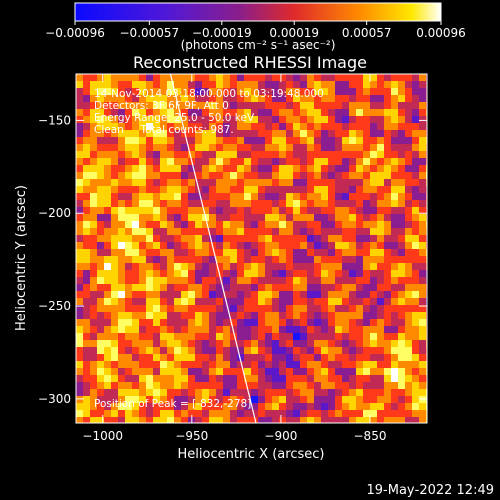 This screenshot has height=500, width=500. What do you see at coordinates (161, 106) in the screenshot?
I see `annotation-detectors: Detectors: 3F 6F 9F, Att 0` at bounding box center [161, 106].